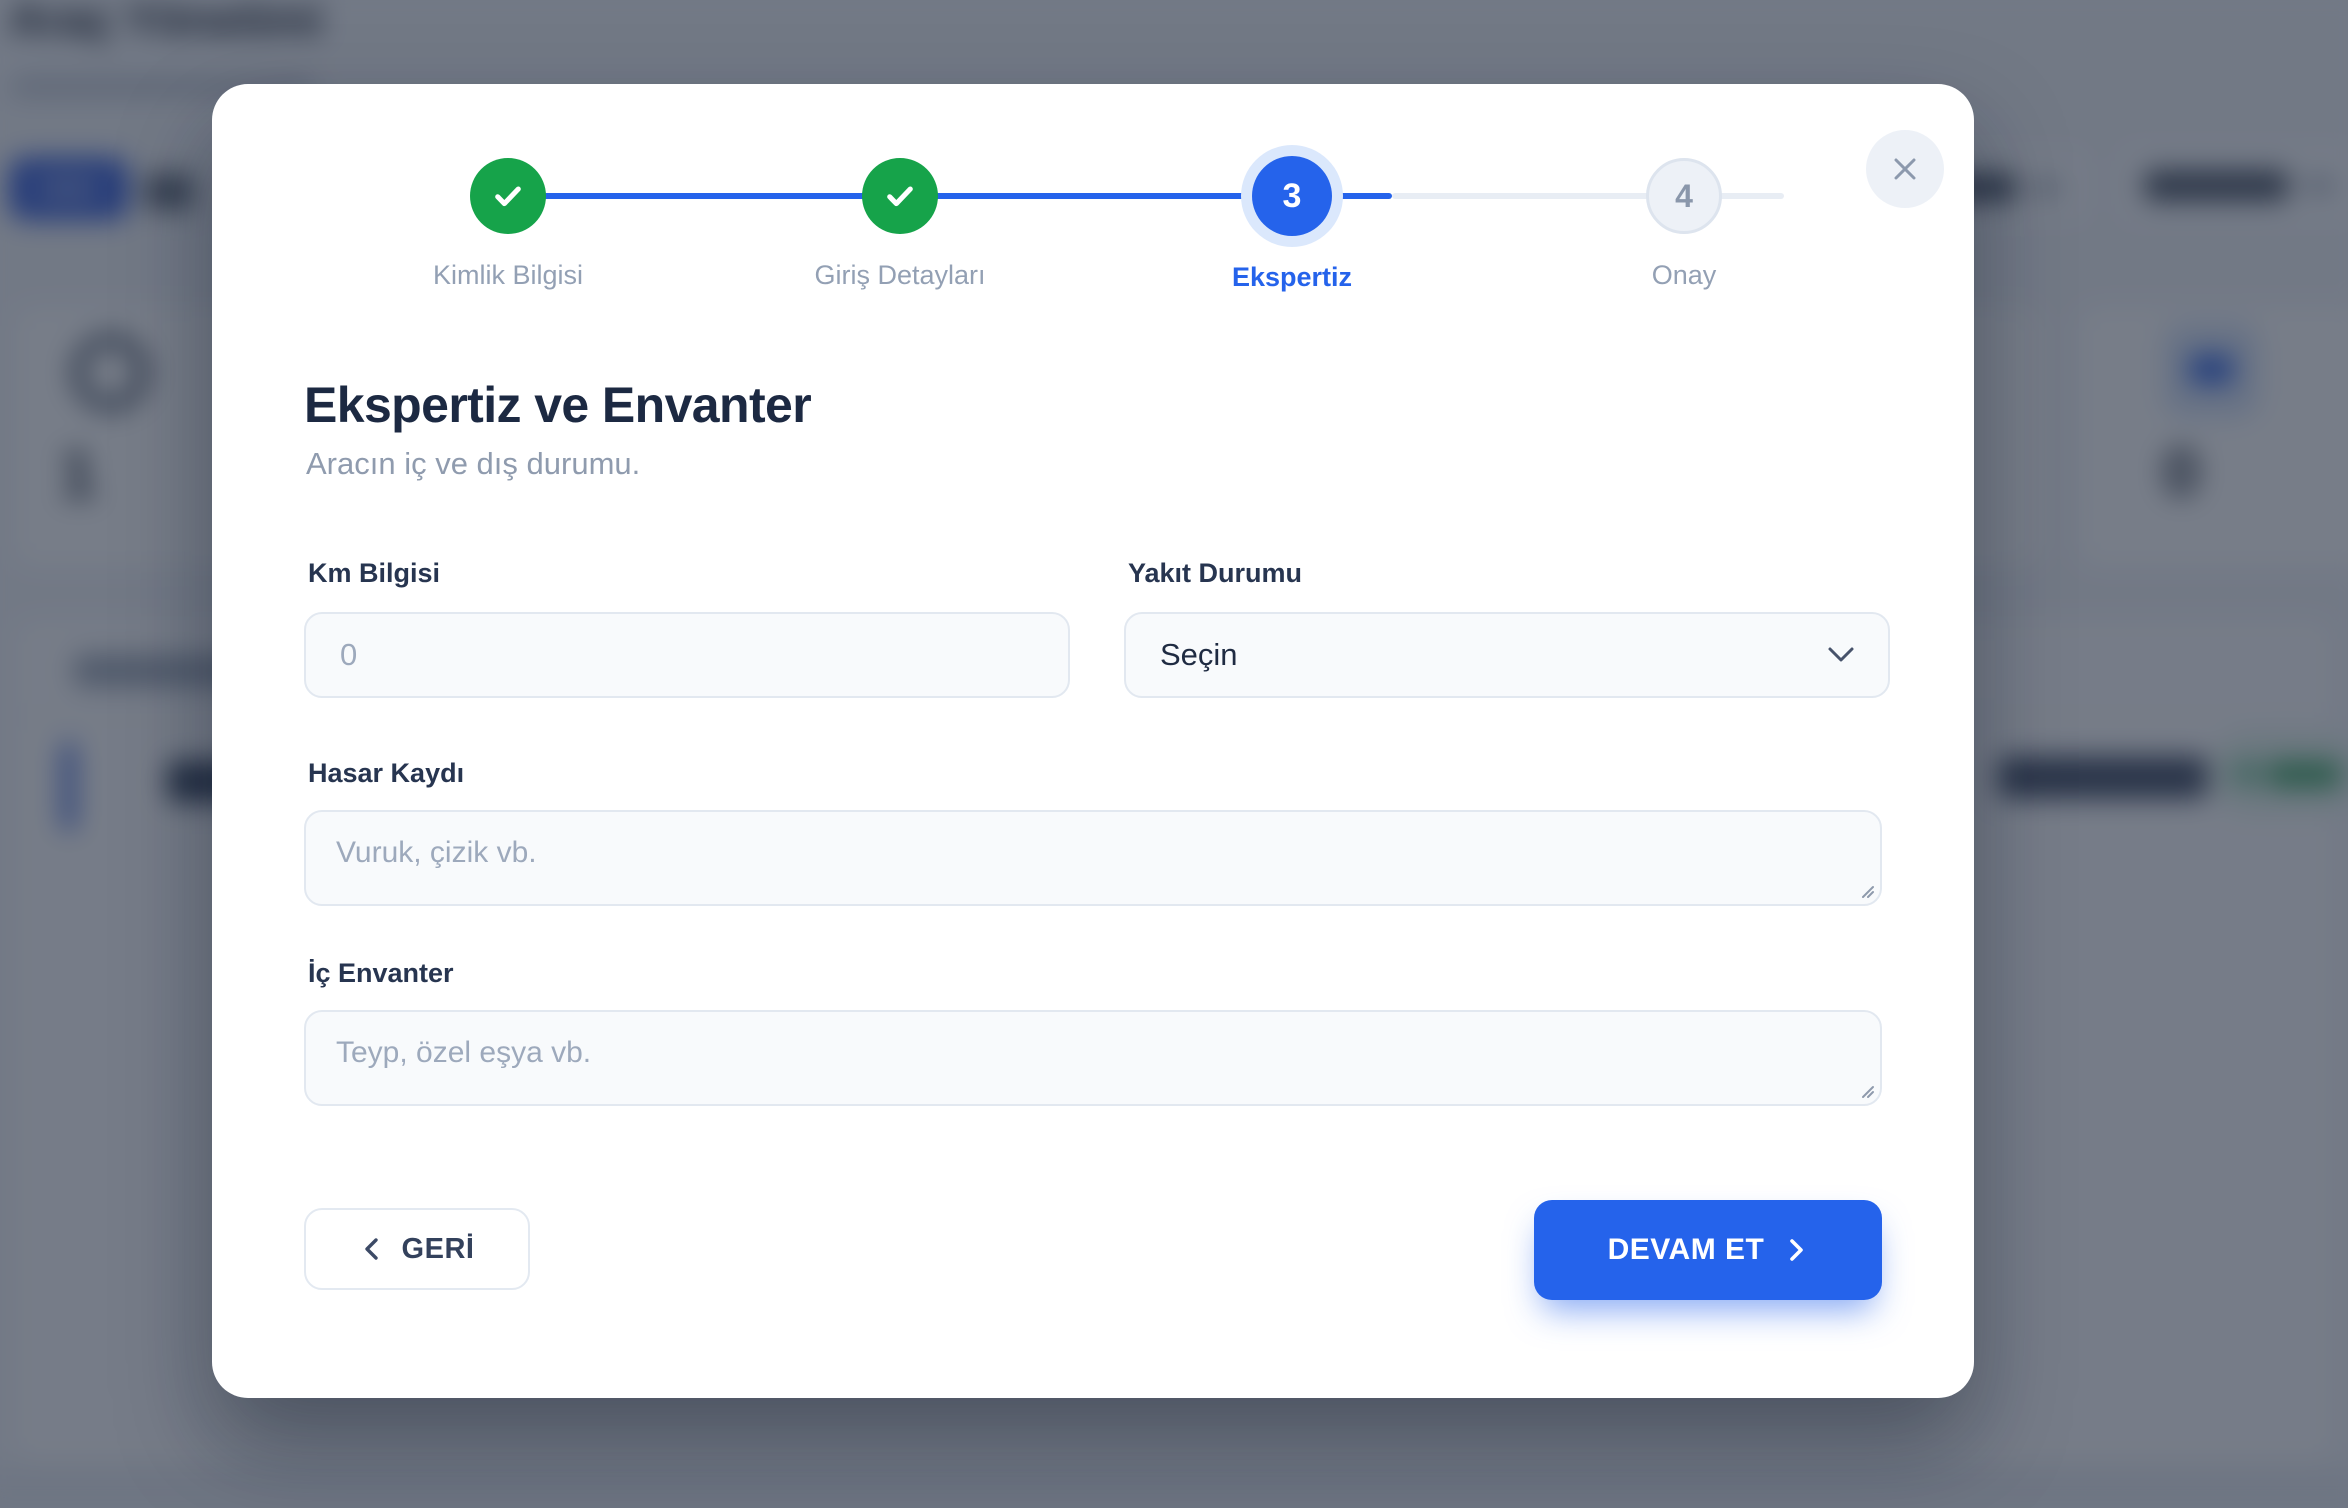  I want to click on step-label: Kimlik Bilgisi, so click(508, 275).